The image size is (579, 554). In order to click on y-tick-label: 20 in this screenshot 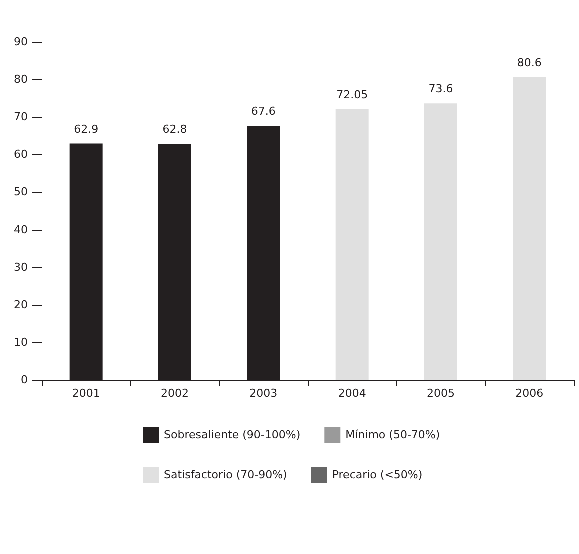, I will do `click(21, 305)`.